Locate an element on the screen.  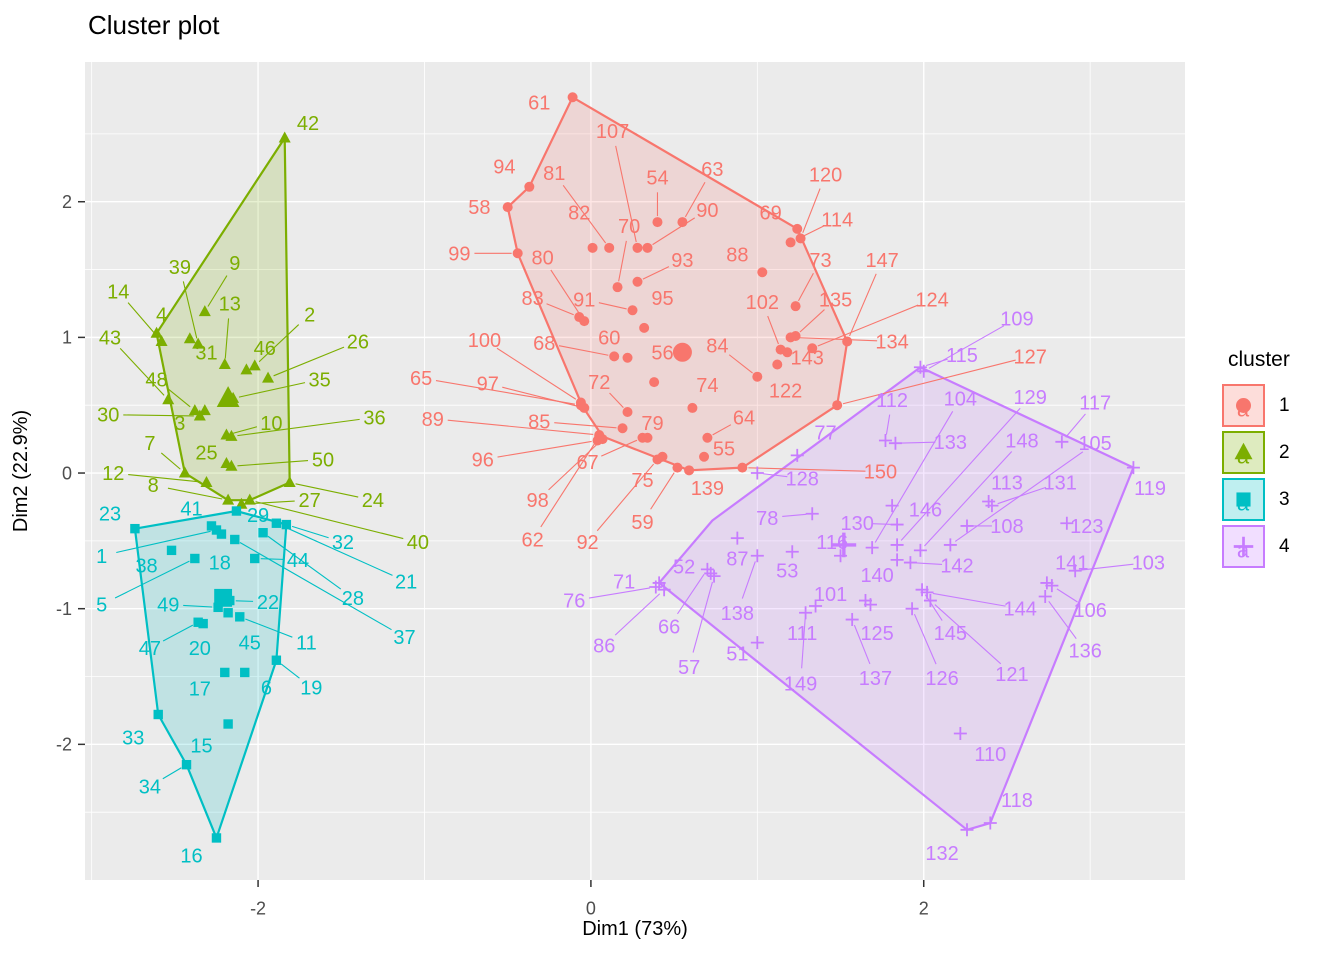
point-label: 83 is located at coordinates (533, 299).